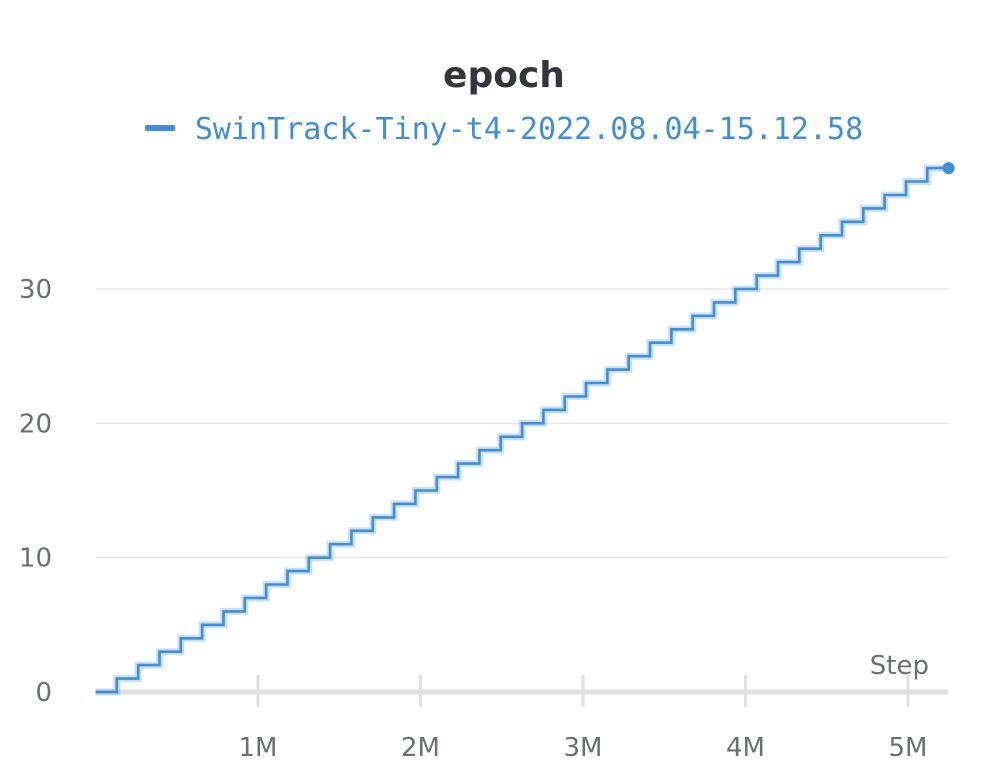 This screenshot has height=783, width=1008. I want to click on y-tick-label: 0, so click(43, 693).